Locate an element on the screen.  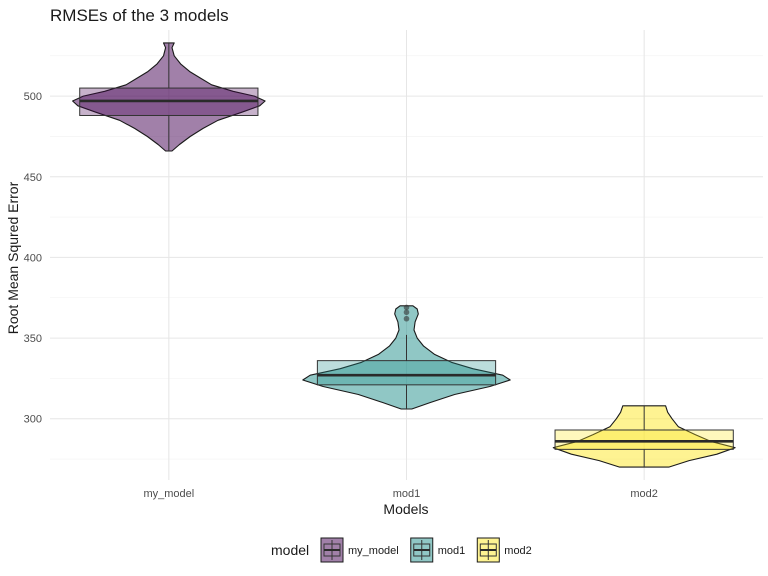
x-axis-title: Models is located at coordinates (405, 509).